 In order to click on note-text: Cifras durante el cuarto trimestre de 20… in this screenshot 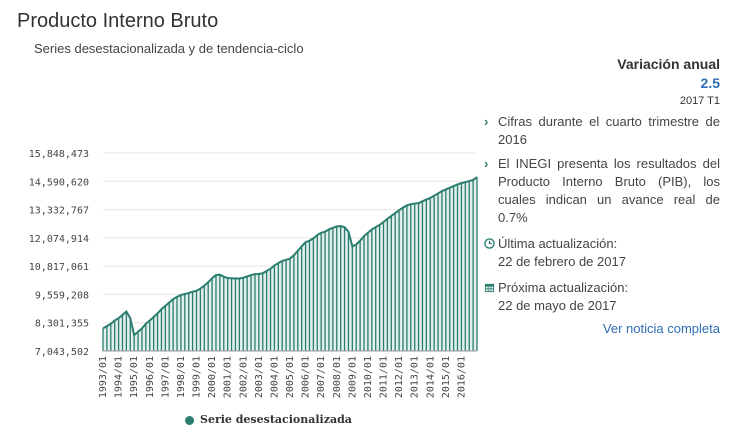, I will do `click(609, 130)`.